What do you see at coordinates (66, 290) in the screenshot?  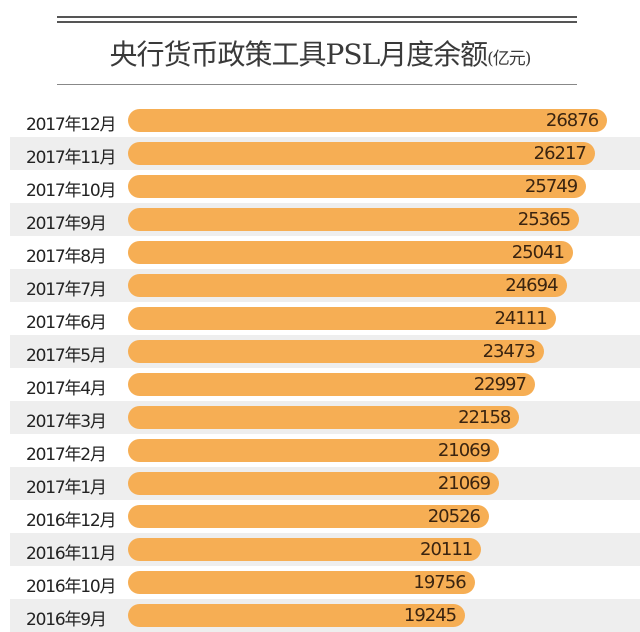 I see `category-label: 2017年7月` at bounding box center [66, 290].